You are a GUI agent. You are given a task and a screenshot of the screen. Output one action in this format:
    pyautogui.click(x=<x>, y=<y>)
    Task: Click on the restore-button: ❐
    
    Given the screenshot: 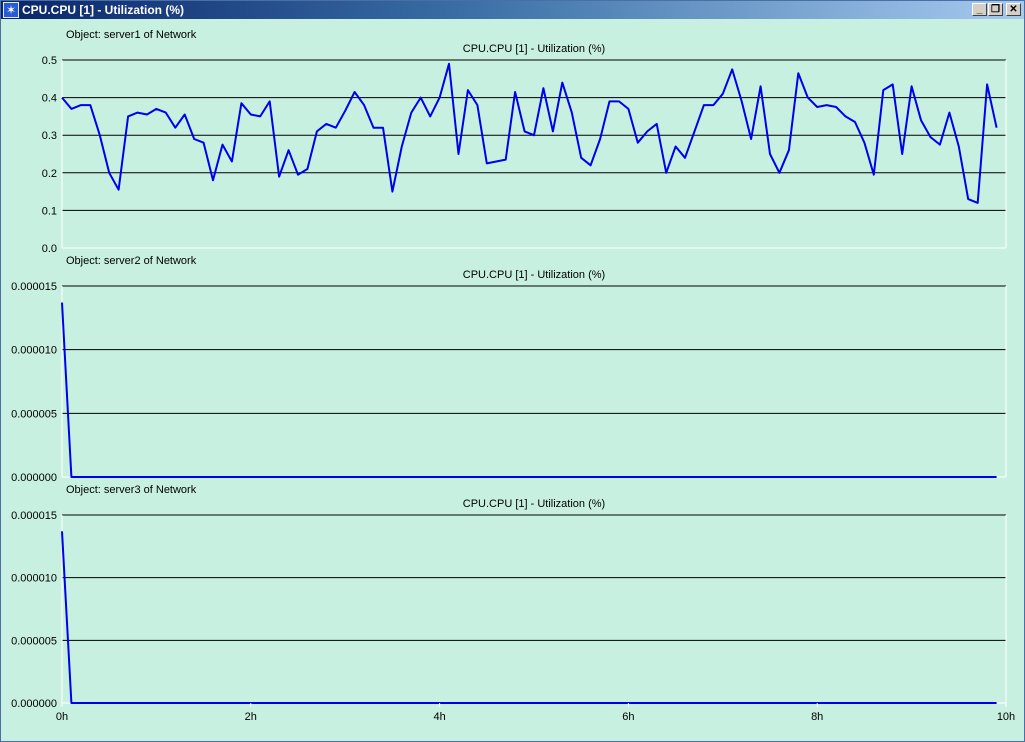 What is the action you would take?
    pyautogui.click(x=995, y=9)
    